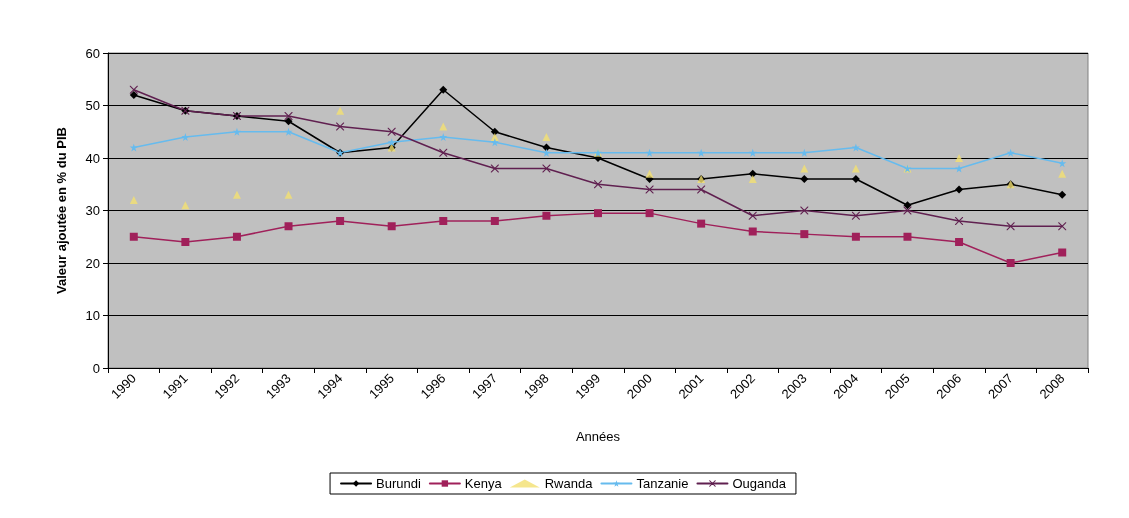 This screenshot has height=518, width=1129. Describe the element at coordinates (92, 263) in the screenshot. I see `y-tick-label: 20` at that location.